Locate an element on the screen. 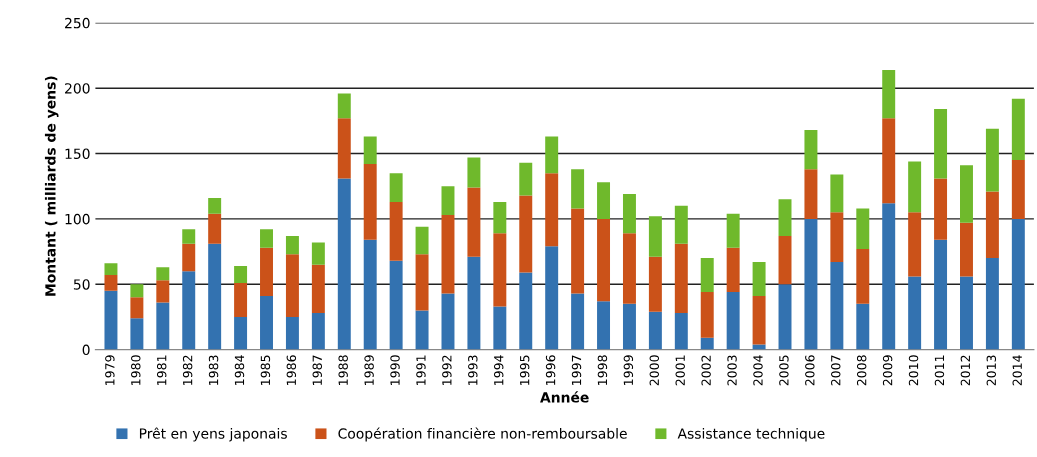 Image resolution: width=1037 pixels, height=457 pixels. x-tick-label: 1998 is located at coordinates (602, 370).